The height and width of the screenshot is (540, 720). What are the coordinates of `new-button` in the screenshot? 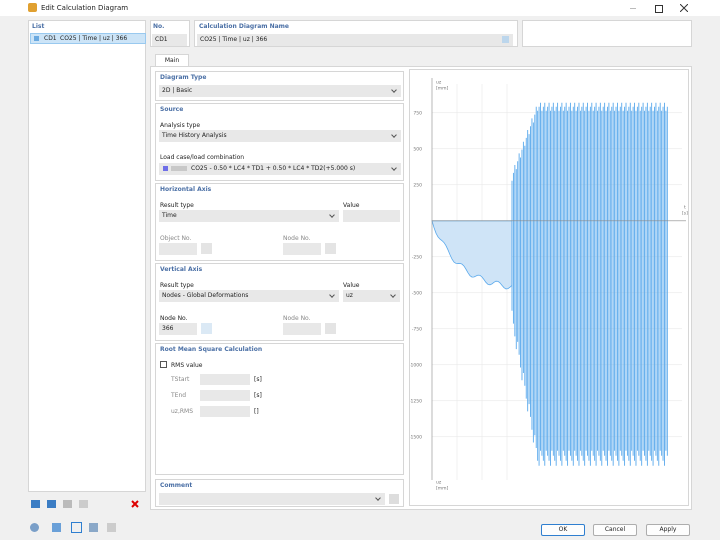 It's located at (35, 504).